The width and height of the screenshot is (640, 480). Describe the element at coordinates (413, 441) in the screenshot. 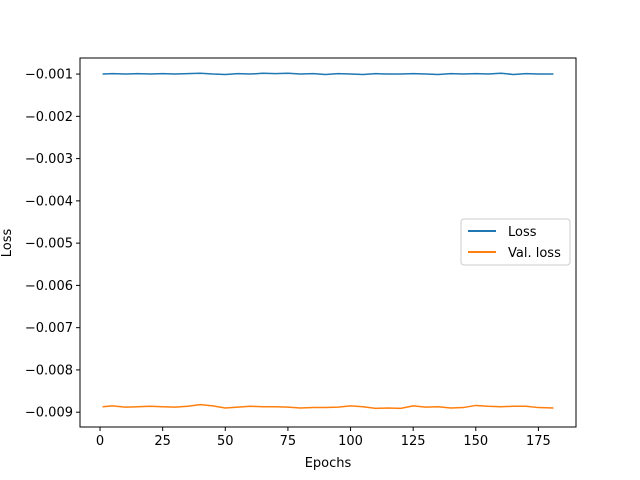

I see `x-tick-label: 125` at that location.